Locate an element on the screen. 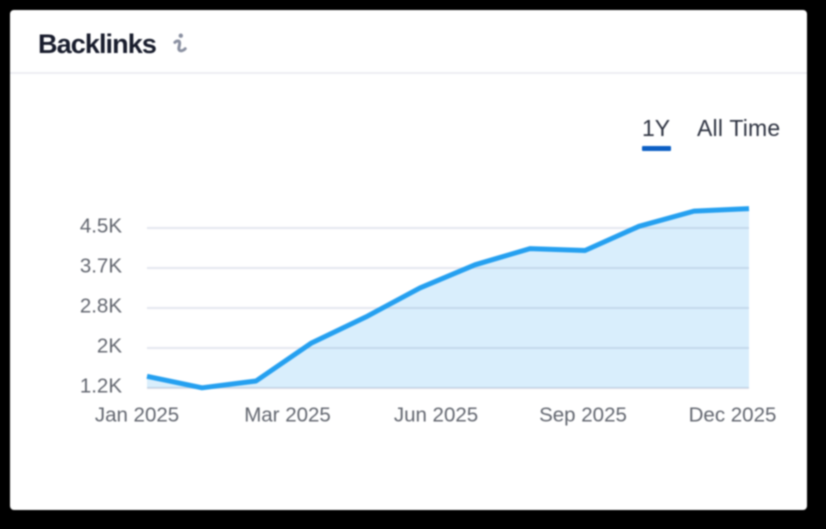  svg-text: Jan 2025 is located at coordinates (137, 415).